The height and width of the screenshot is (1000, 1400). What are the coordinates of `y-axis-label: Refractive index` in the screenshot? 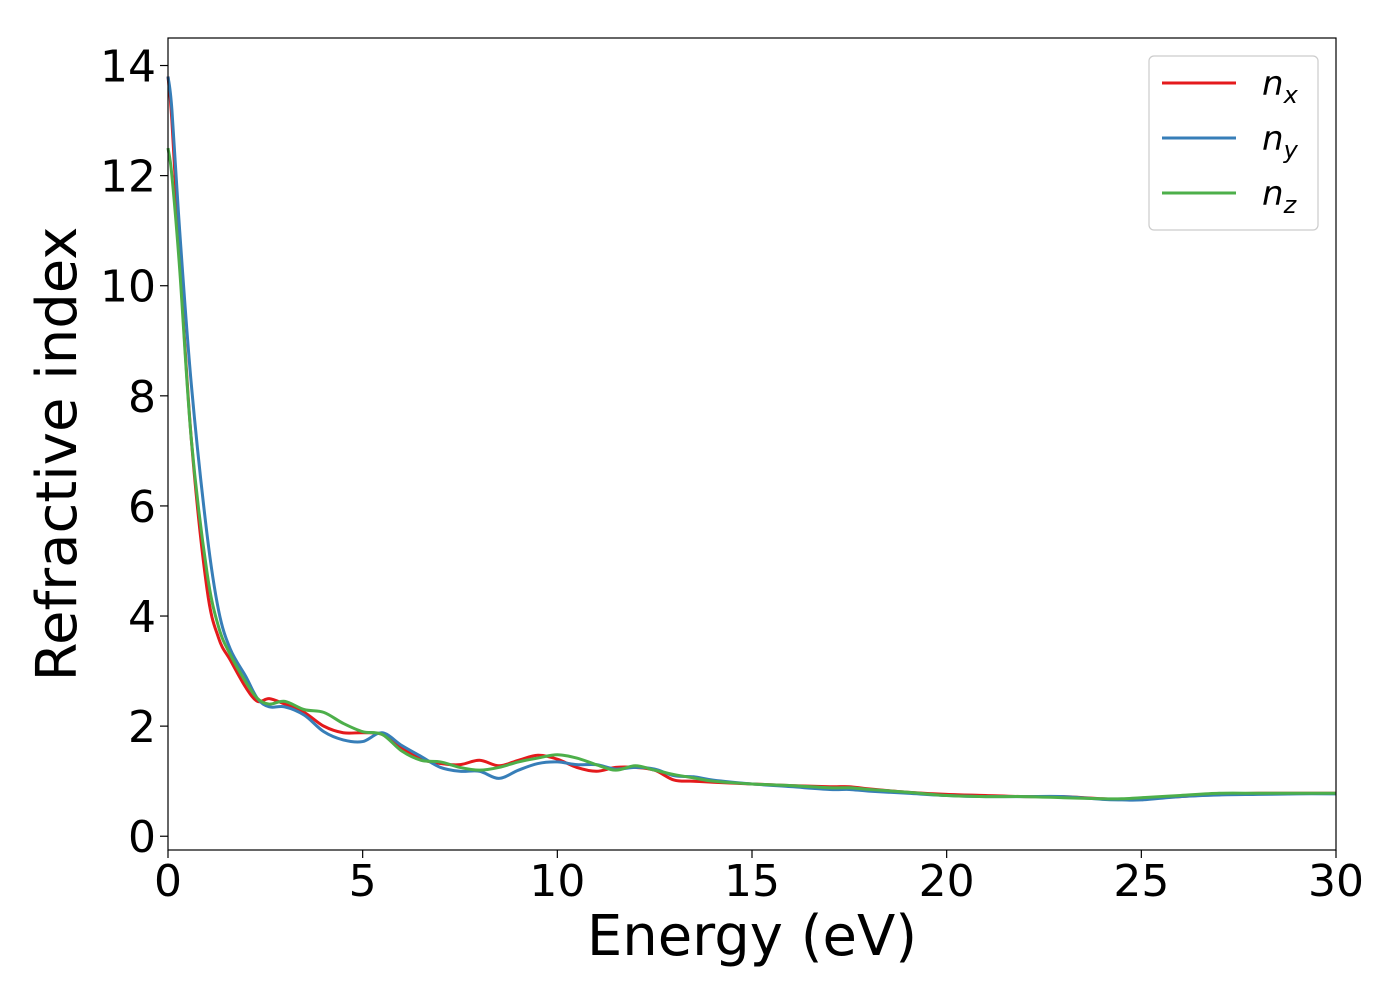 It's located at (57, 454).